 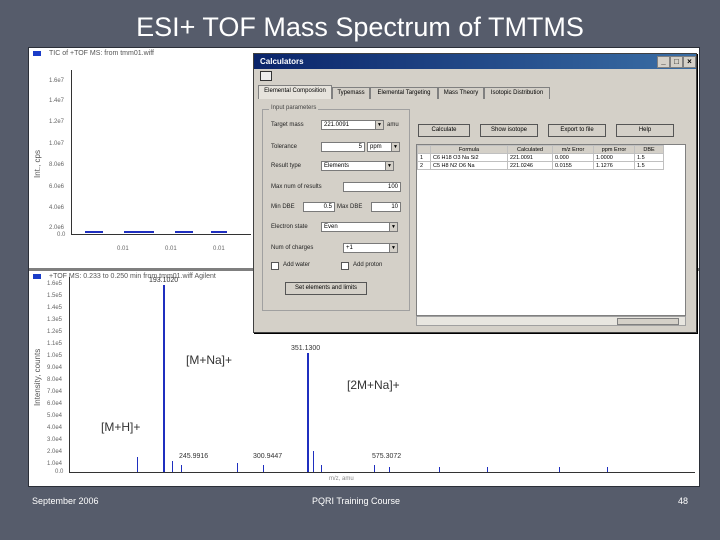 What do you see at coordinates (55, 428) in the screenshot?
I see `spectrum-y-tick: 4.0e4` at bounding box center [55, 428].